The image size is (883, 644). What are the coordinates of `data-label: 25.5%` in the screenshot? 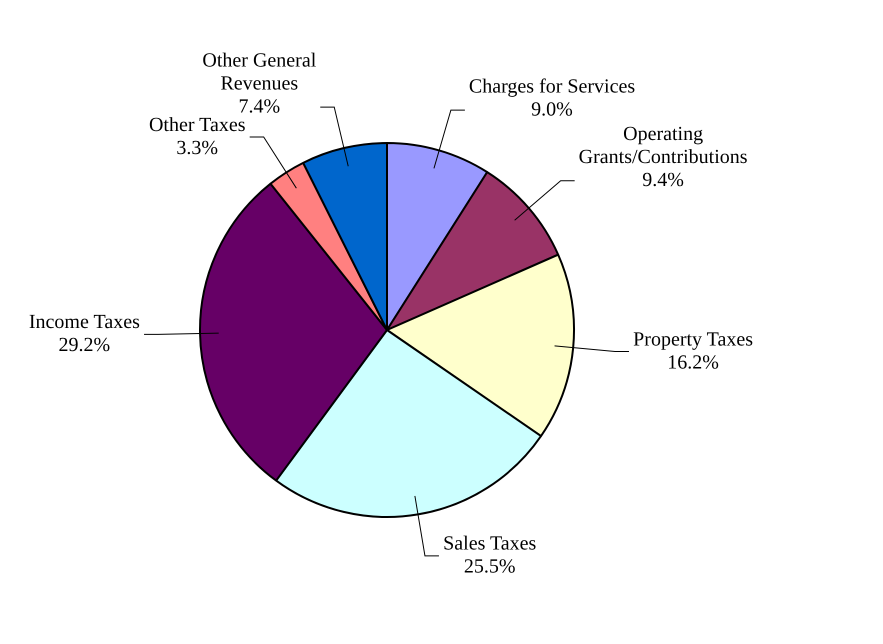 It's located at (490, 567).